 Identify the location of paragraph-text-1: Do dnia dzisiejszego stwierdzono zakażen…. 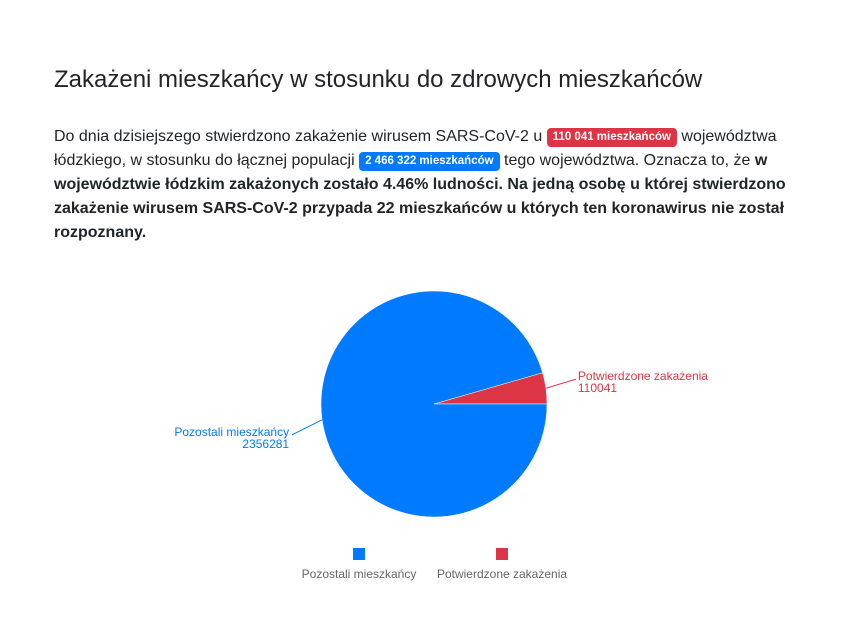
(300, 136).